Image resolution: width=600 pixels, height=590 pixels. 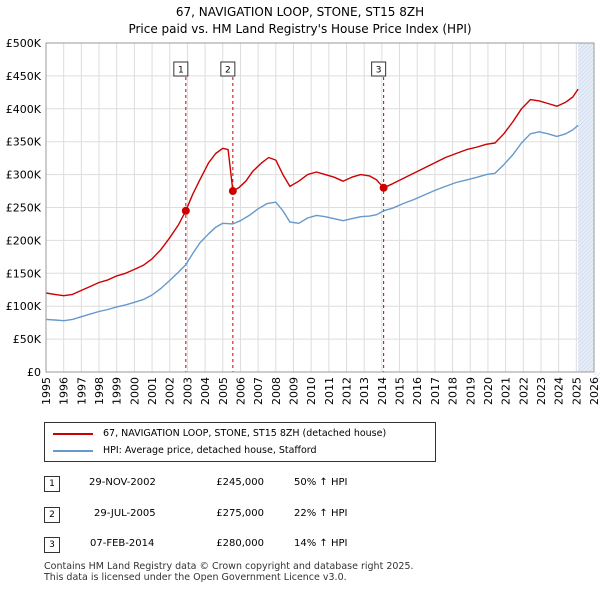 I want to click on sale-marker-label: 3, so click(x=379, y=71).